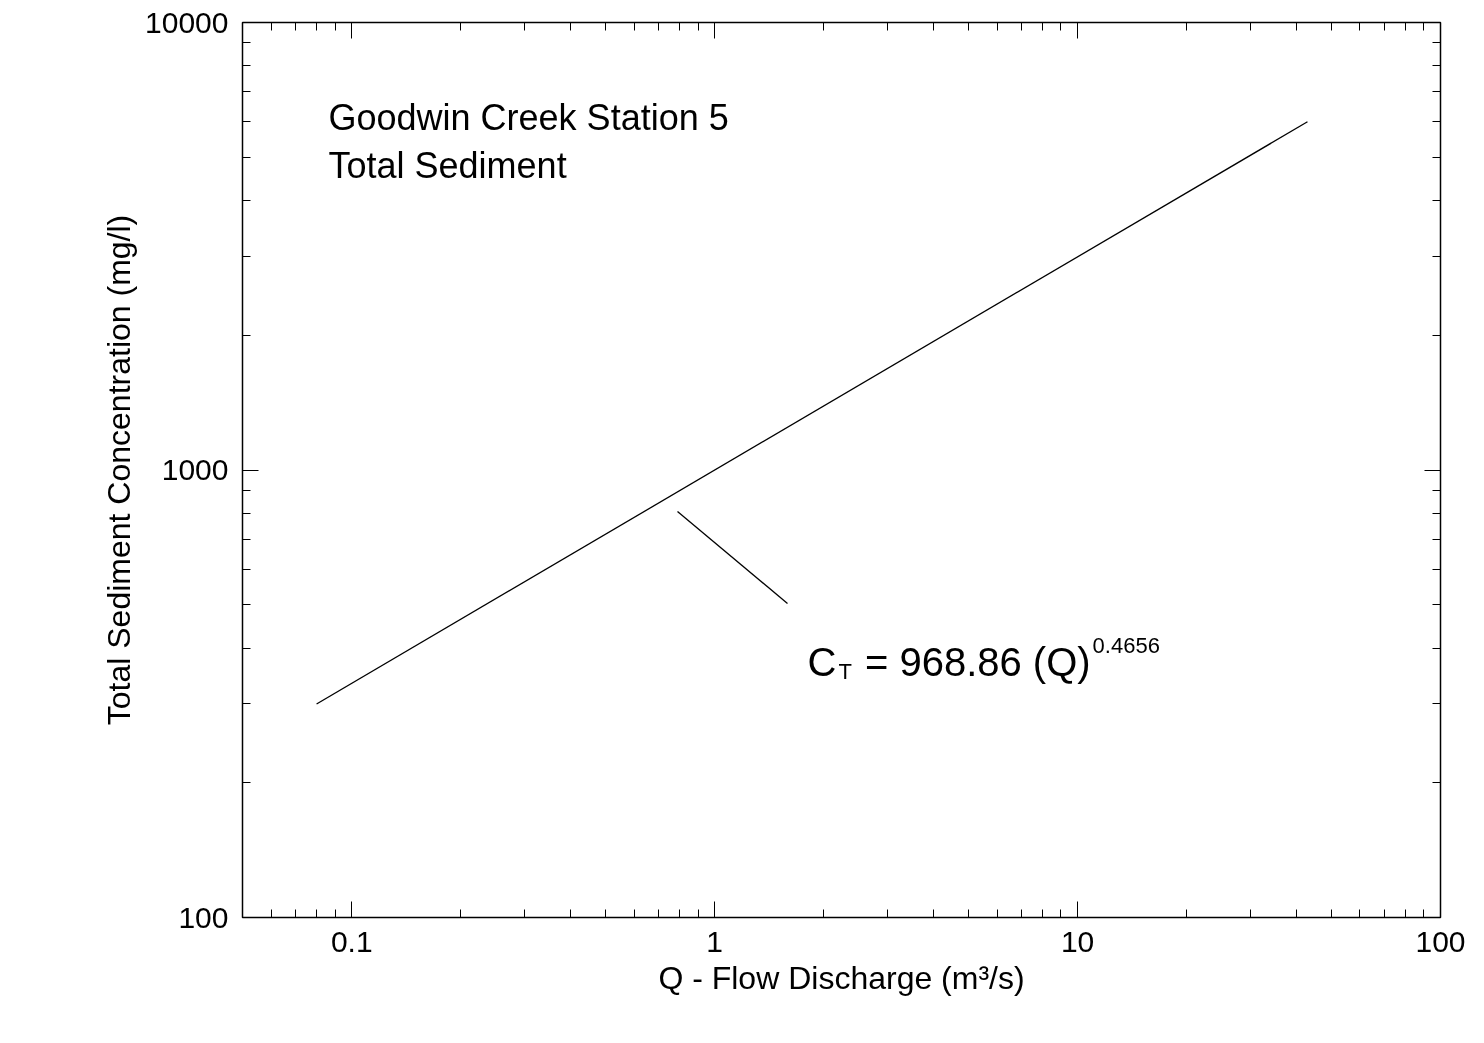  What do you see at coordinates (1440, 941) in the screenshot?
I see `x-tick-label: 100` at bounding box center [1440, 941].